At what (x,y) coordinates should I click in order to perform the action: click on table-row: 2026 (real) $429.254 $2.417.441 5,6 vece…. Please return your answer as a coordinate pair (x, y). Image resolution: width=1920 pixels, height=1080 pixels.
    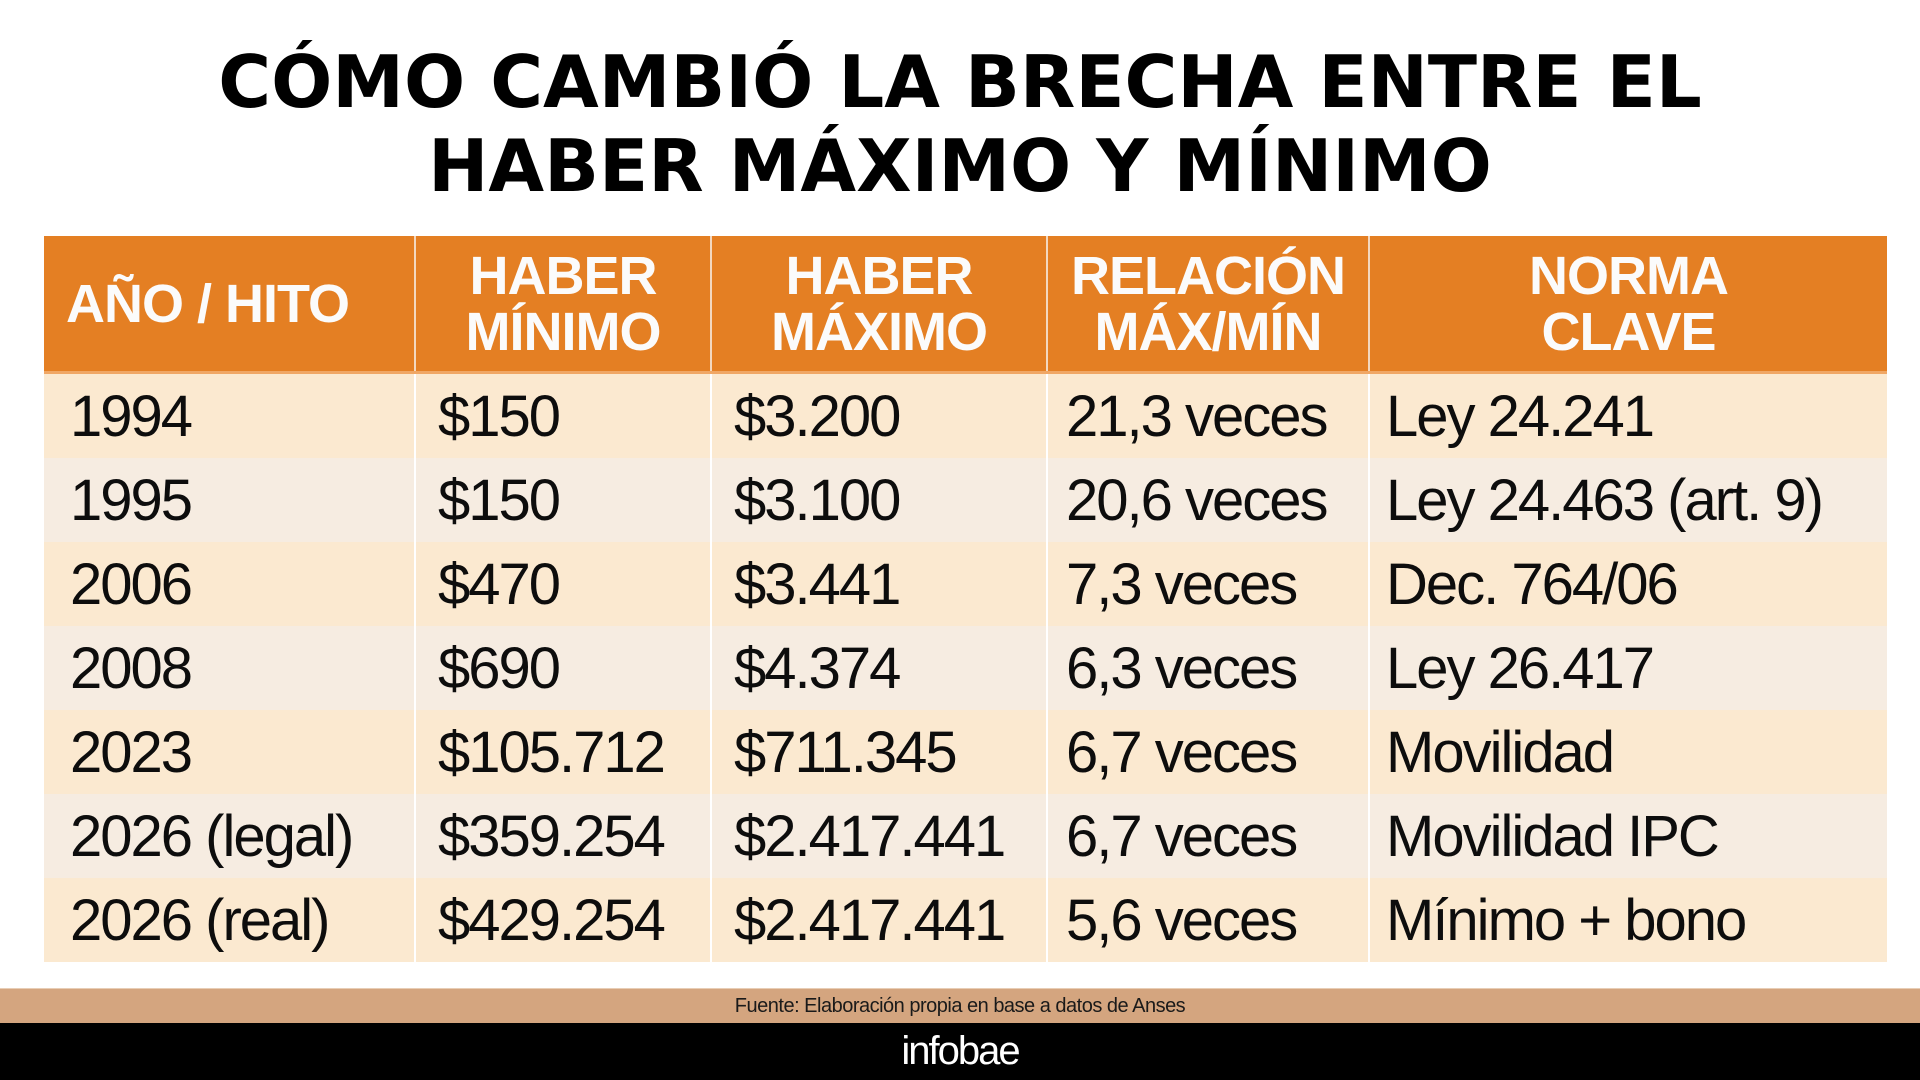
    Looking at the image, I should click on (965, 920).